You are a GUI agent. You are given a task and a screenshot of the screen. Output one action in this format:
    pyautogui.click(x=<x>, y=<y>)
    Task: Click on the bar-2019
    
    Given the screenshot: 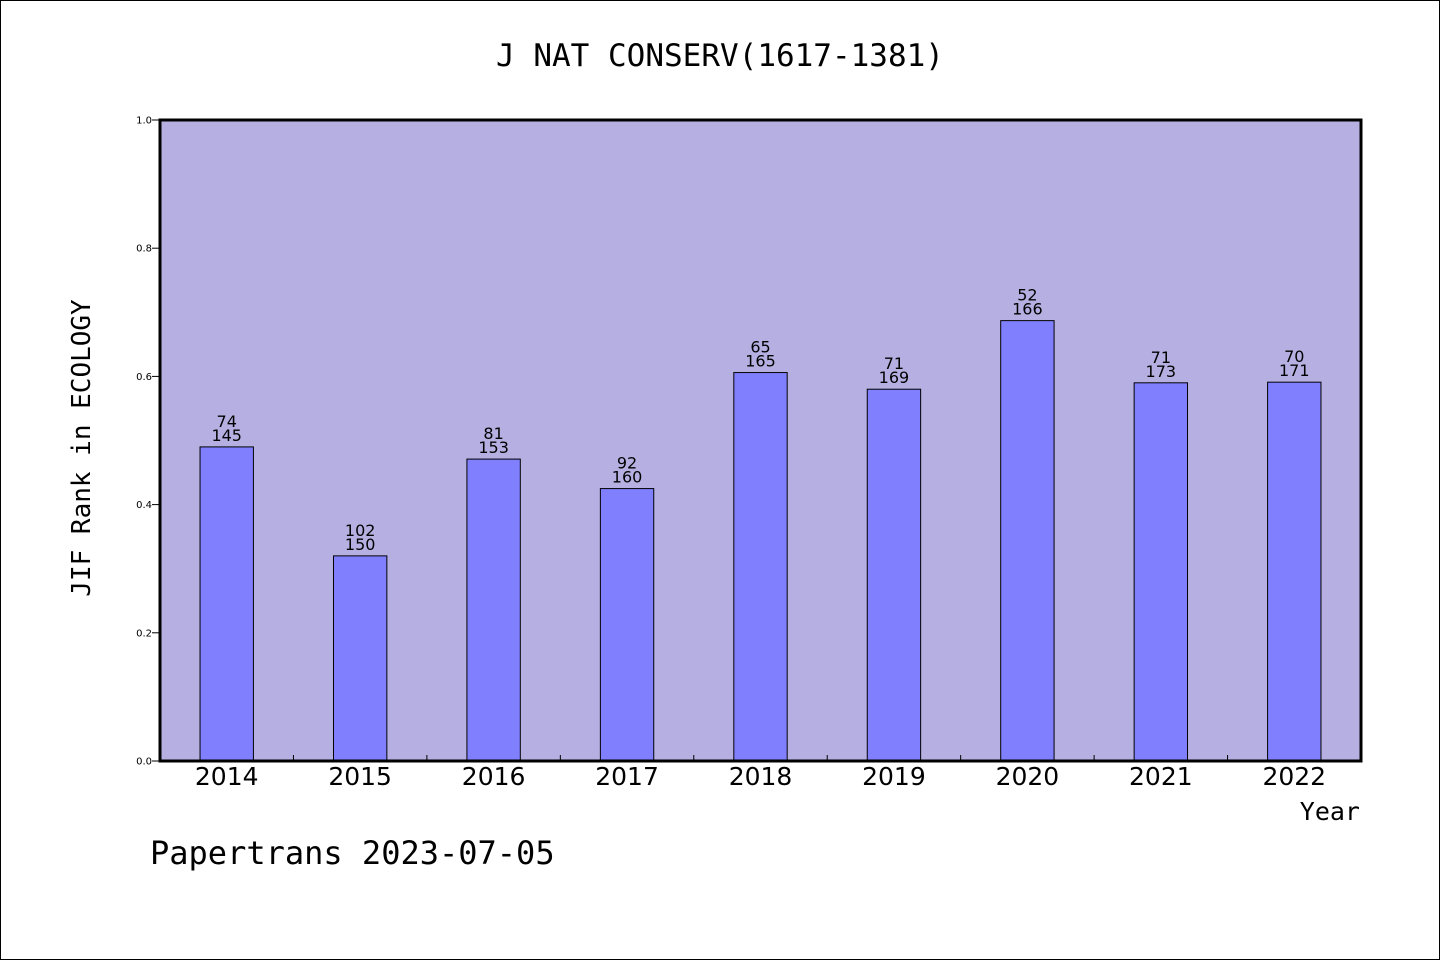 What is the action you would take?
    pyautogui.click(x=894, y=575)
    